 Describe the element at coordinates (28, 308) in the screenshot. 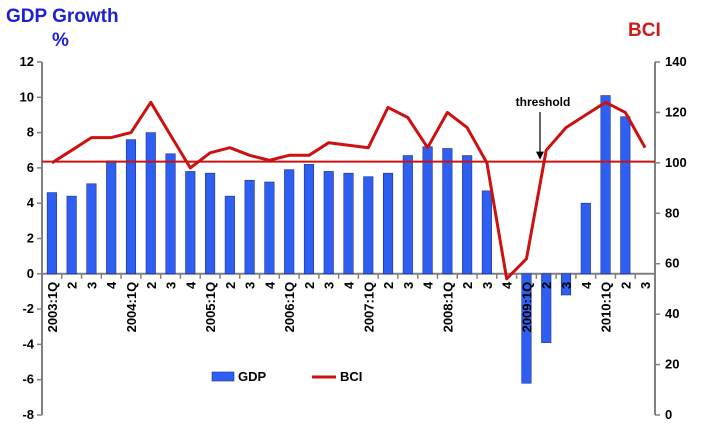

I see `left-tick-label: -2` at that location.